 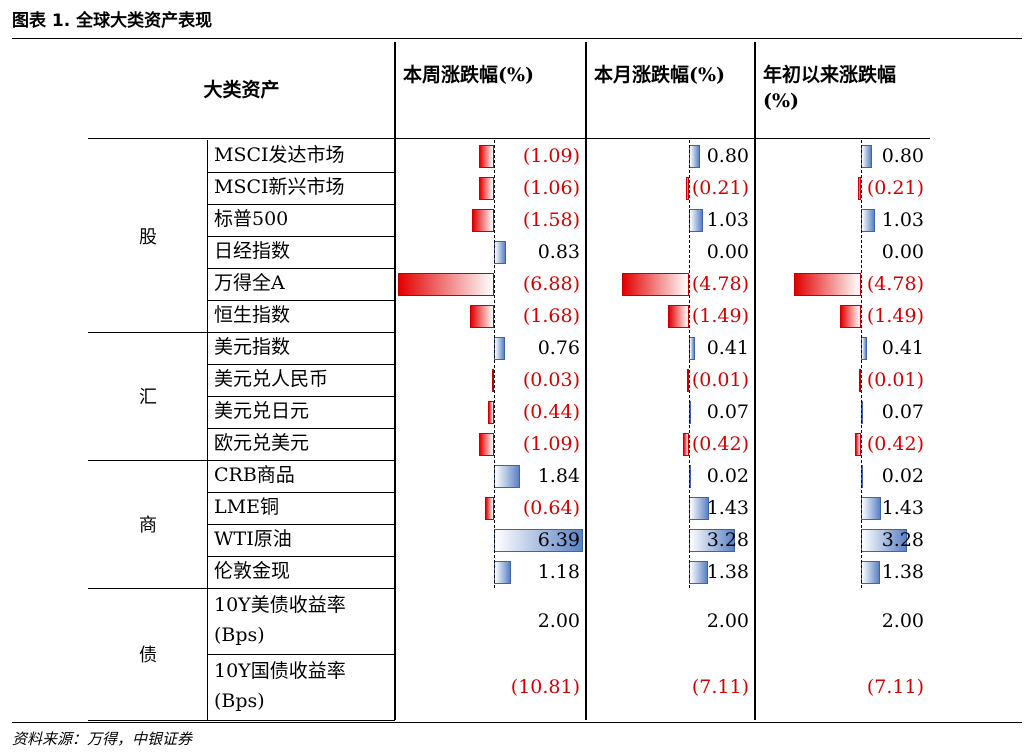 I want to click on value-cell-month: 0.80, so click(x=727, y=156).